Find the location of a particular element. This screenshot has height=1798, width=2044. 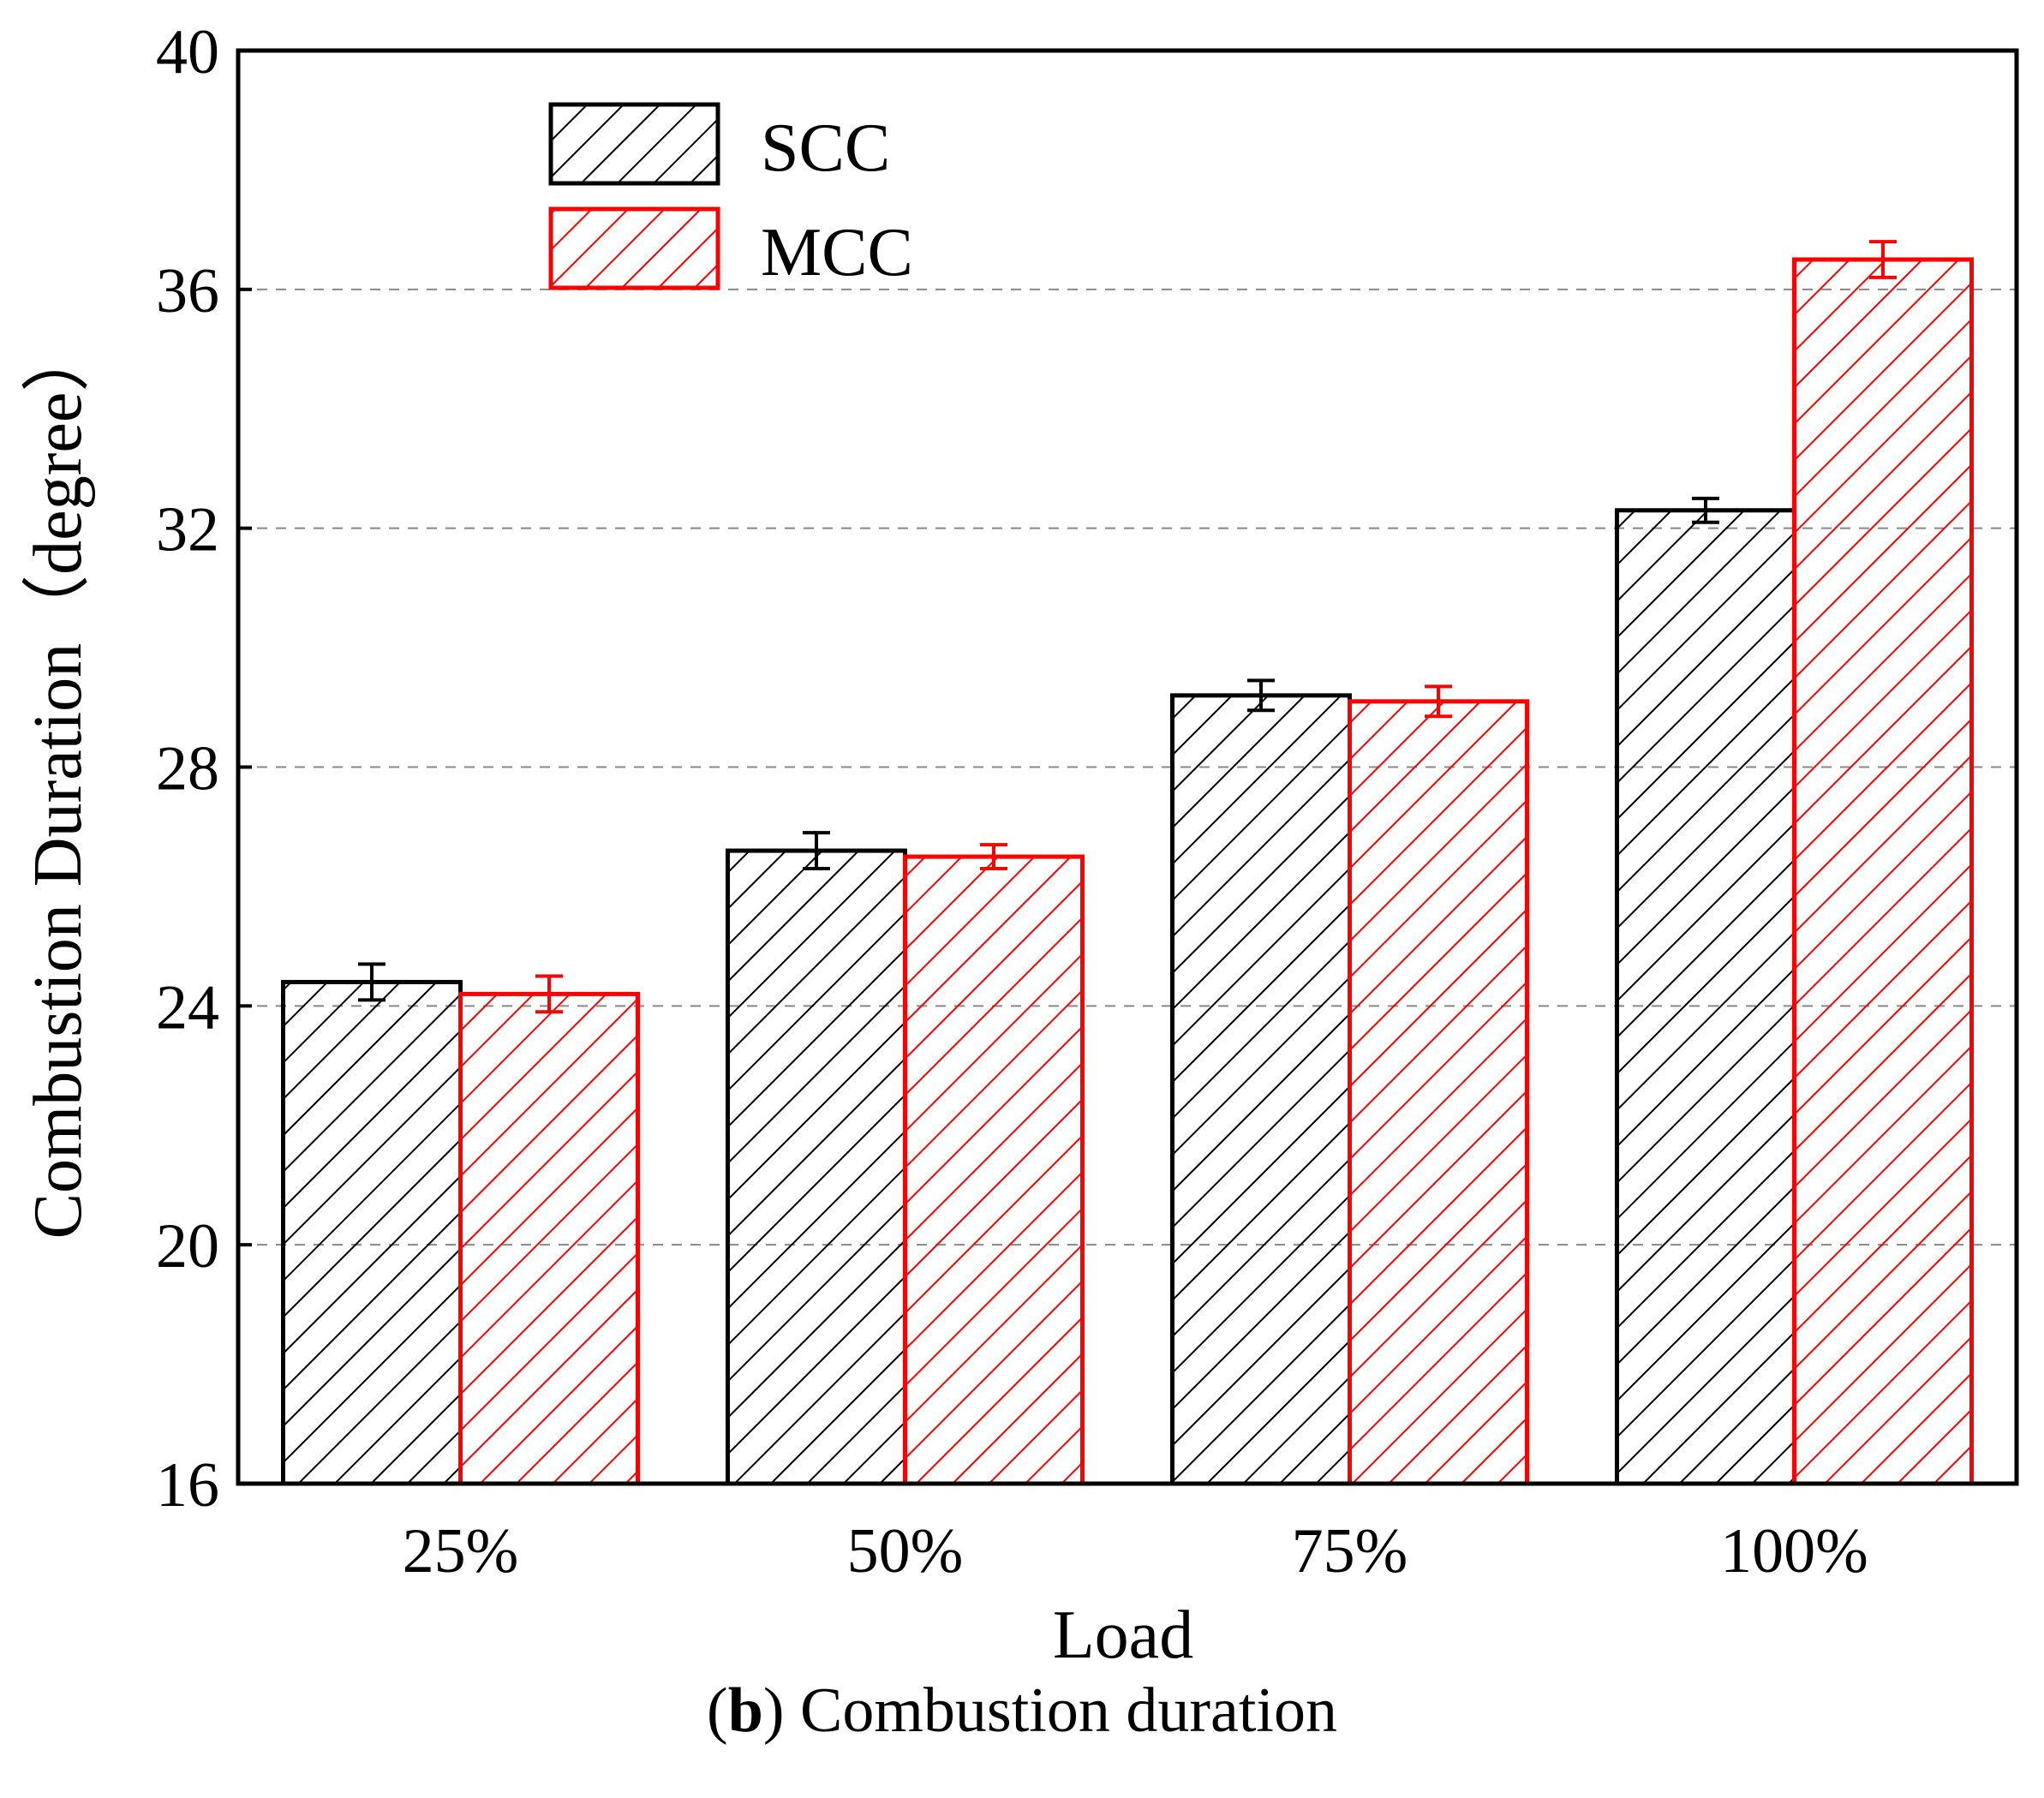

legend-swatch-scc is located at coordinates (634, 144).